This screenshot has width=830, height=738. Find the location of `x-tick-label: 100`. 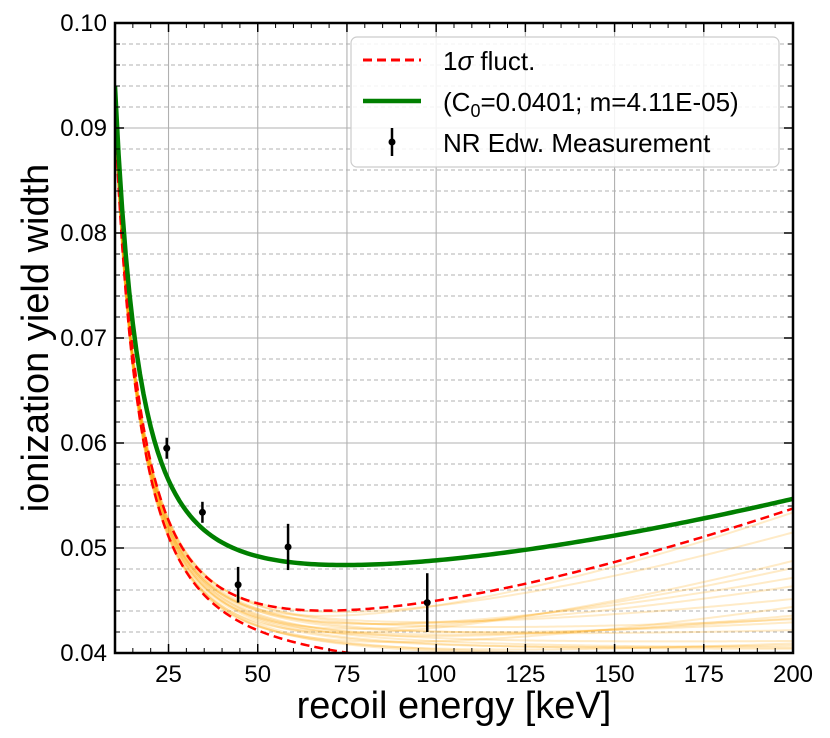

x-tick-label: 100 is located at coordinates (436, 674).